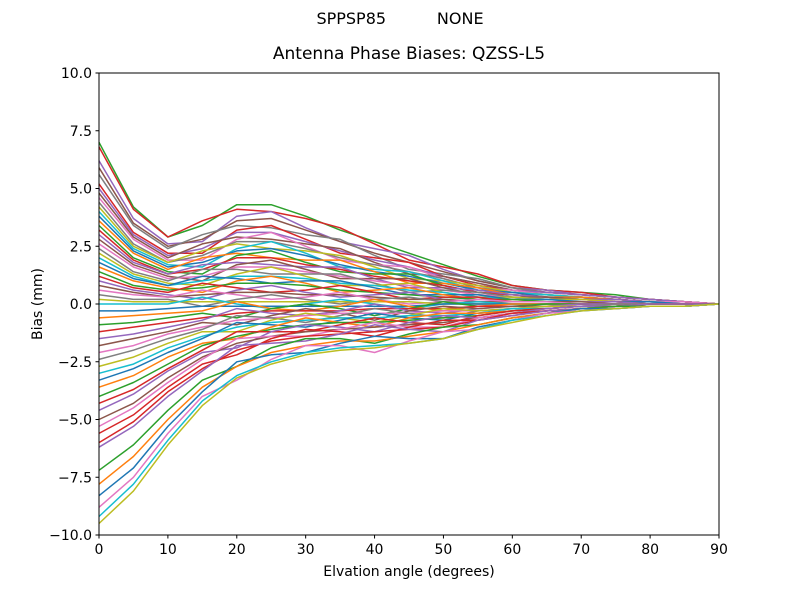 The width and height of the screenshot is (800, 600). I want to click on y-tick-label: 2.5, so click(81, 247).